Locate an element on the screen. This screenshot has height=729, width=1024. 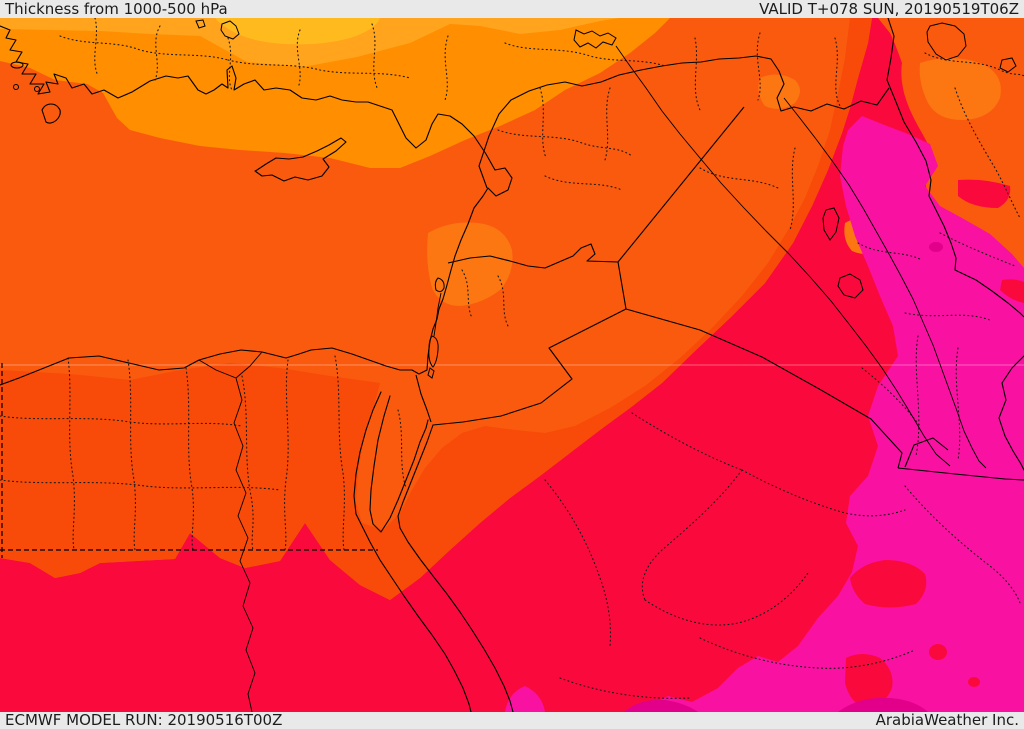
lake-van is located at coordinates (946, 41).